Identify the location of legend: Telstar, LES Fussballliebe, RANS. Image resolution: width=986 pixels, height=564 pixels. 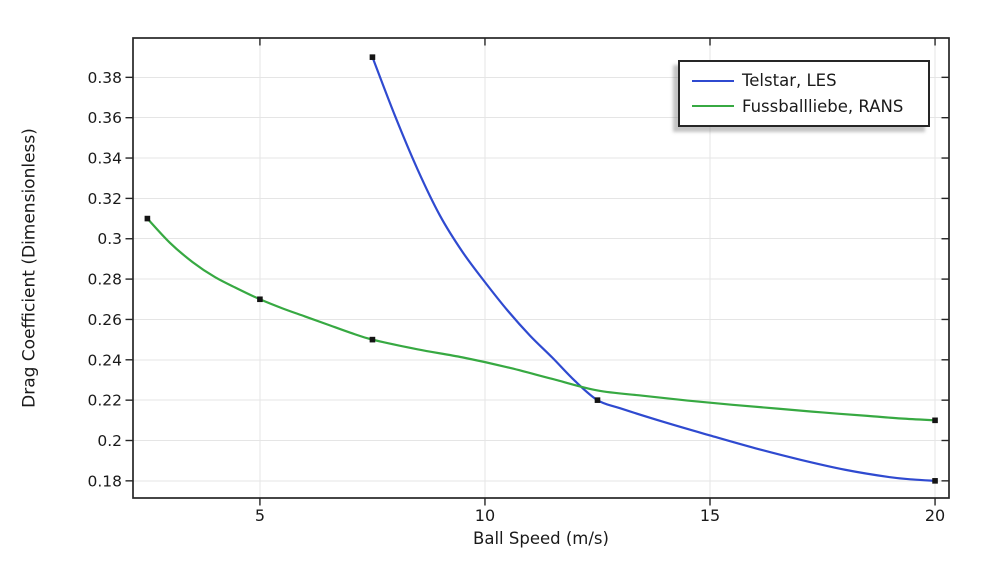
(804, 93).